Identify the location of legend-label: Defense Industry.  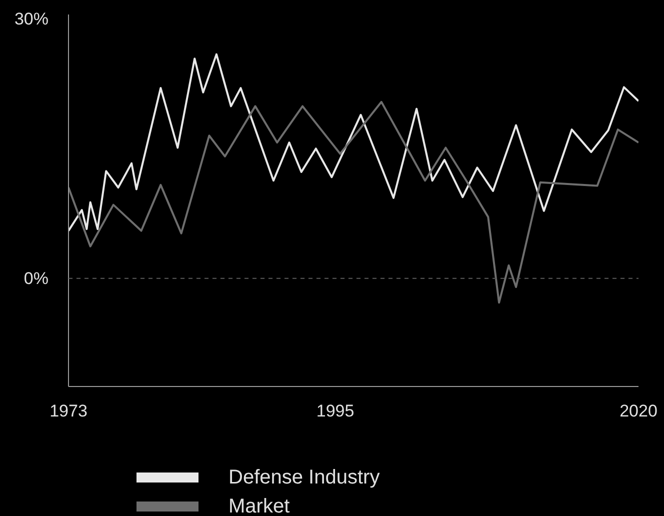
(304, 477).